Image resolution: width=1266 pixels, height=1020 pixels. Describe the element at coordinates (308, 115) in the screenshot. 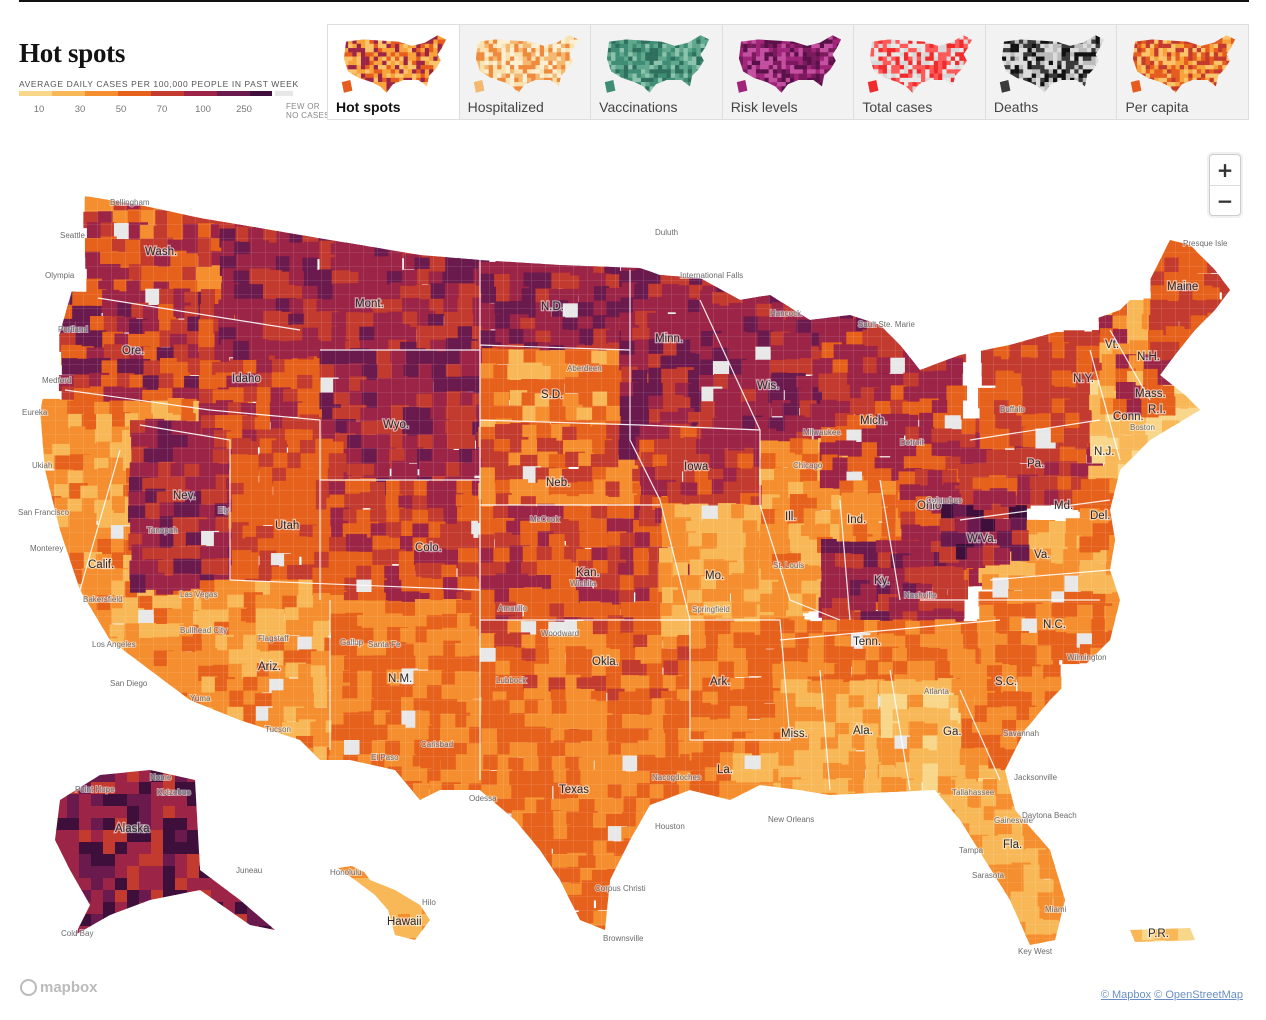

I see `legend-few-line2: NO CASES` at that location.